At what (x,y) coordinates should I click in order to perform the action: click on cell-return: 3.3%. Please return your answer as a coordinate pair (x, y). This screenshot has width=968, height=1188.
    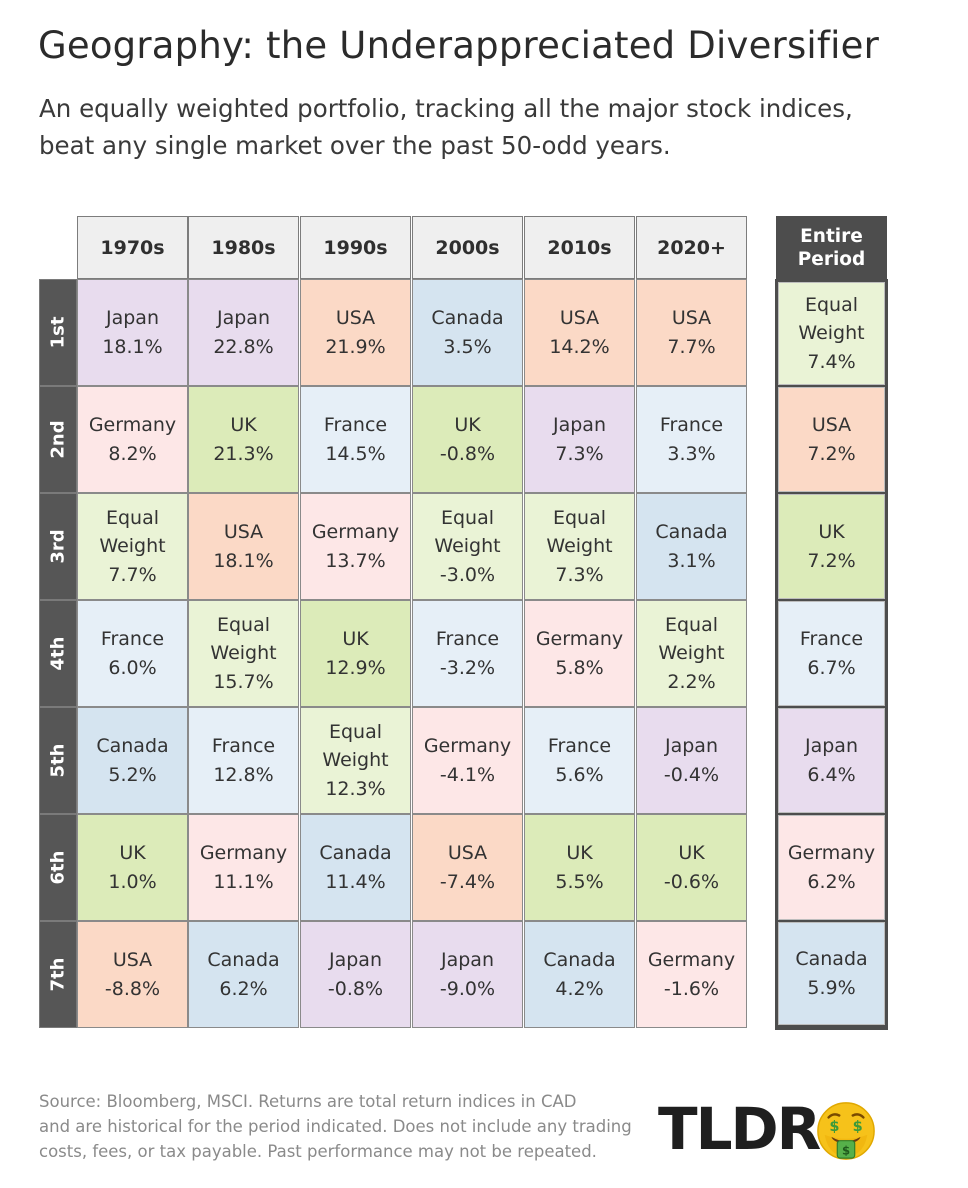
    Looking at the image, I should click on (691, 453).